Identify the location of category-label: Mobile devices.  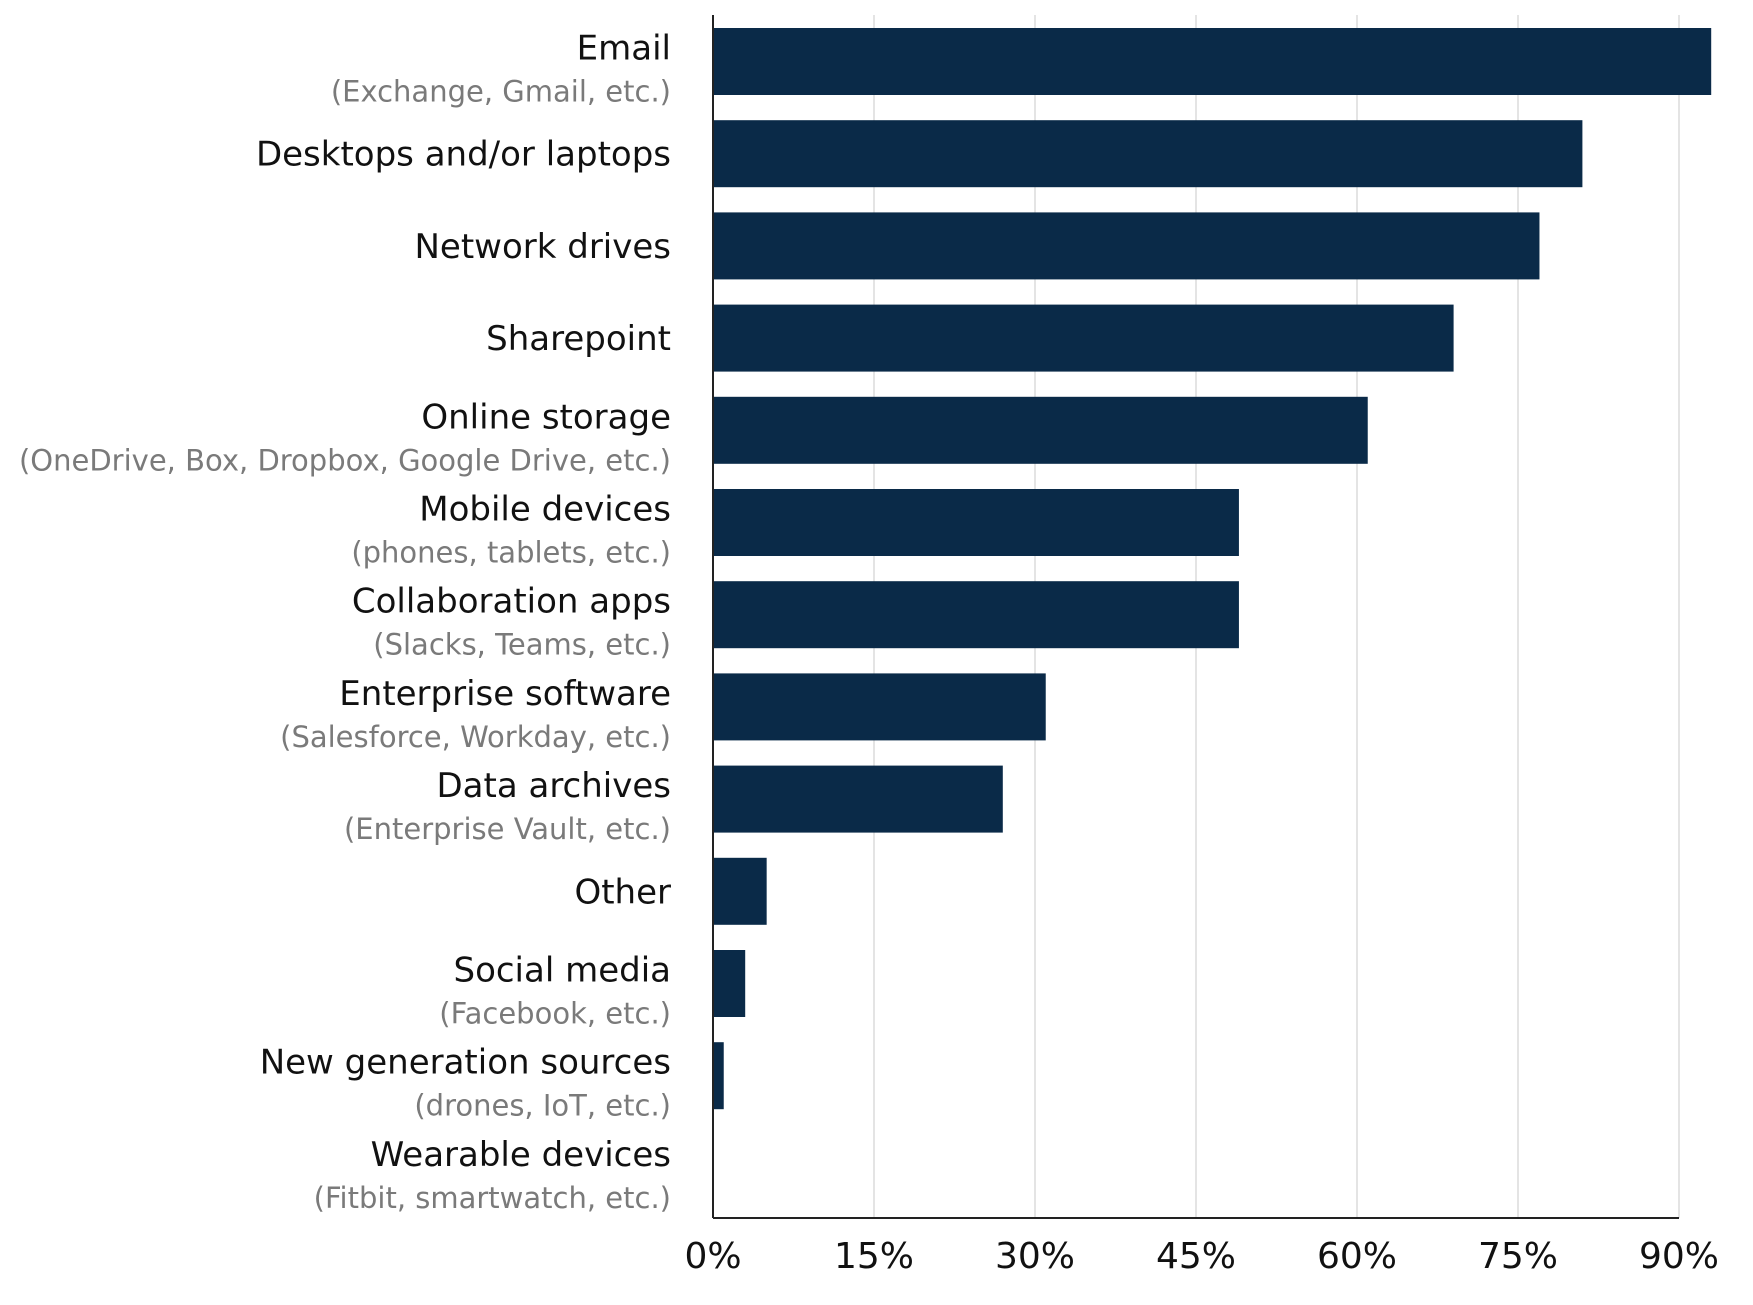
(545, 510).